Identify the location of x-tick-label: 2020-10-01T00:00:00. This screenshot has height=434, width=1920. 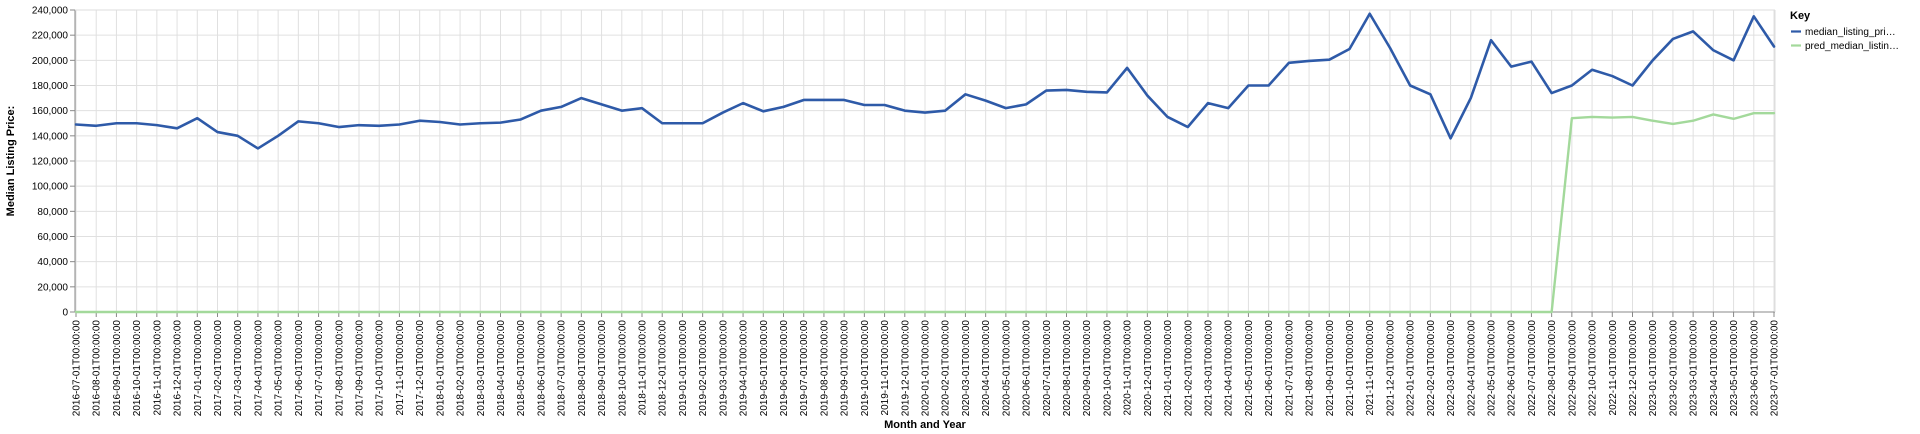
(1107, 368).